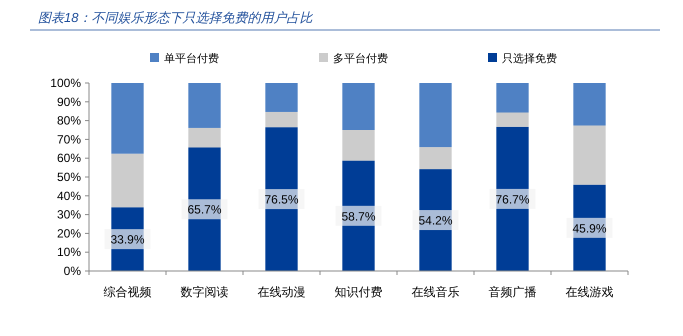 The height and width of the screenshot is (336, 683). I want to click on y-tick-label: 20%, so click(69, 233).